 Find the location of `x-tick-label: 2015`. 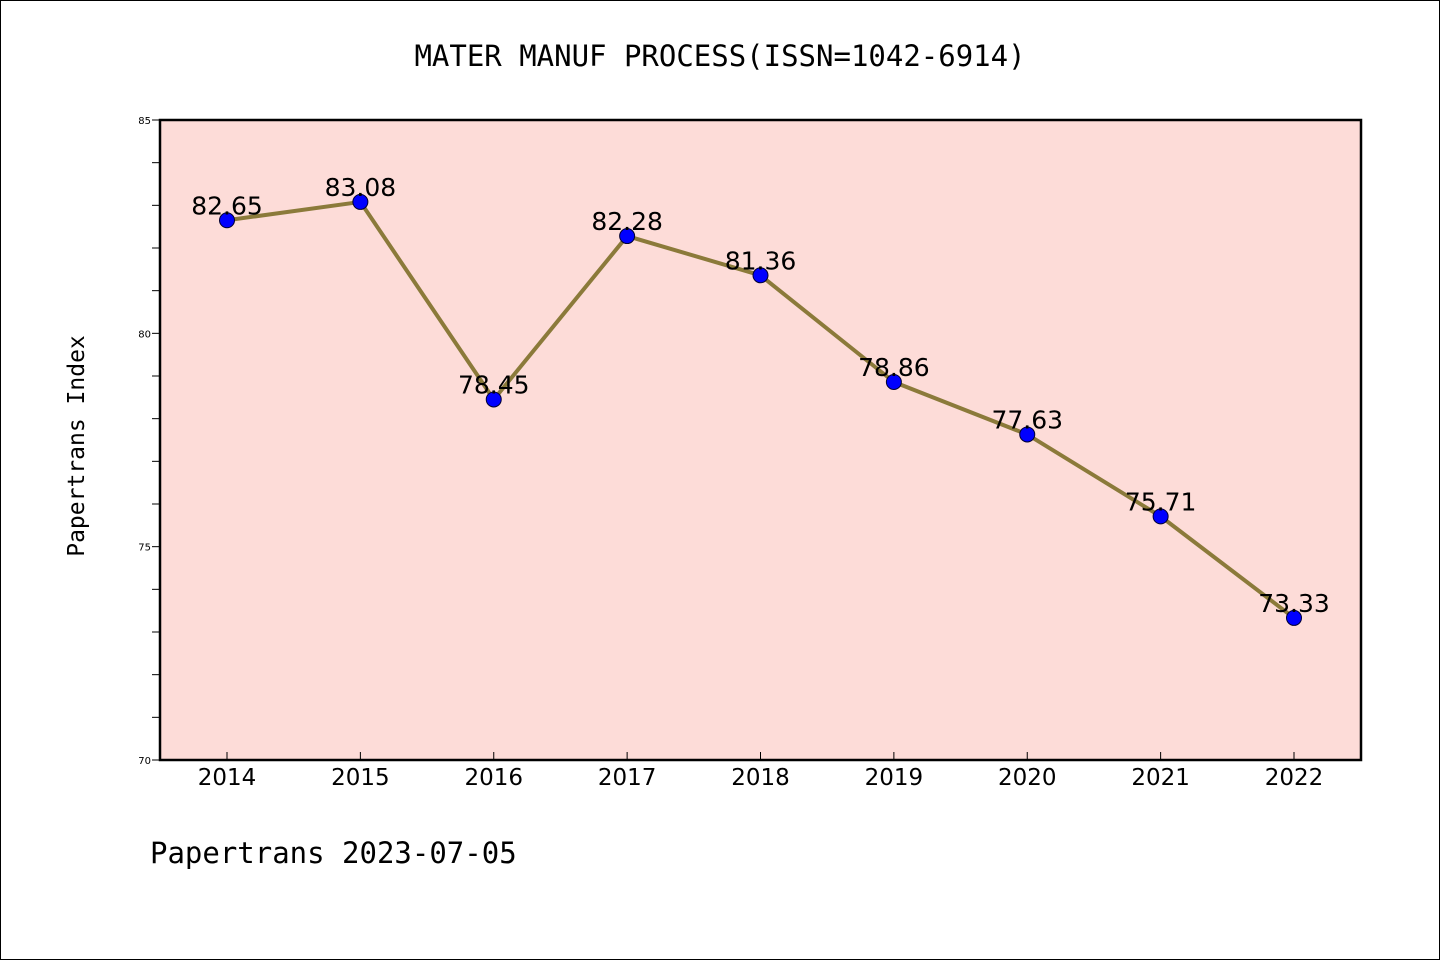

x-tick-label: 2015 is located at coordinates (360, 778).